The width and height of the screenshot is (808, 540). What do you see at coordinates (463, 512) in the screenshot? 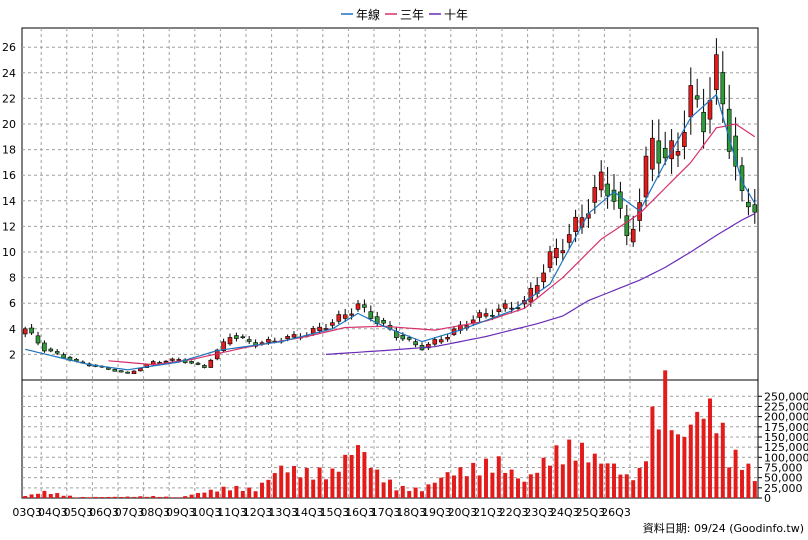
I see `x-tick-label: 20Q3` at bounding box center [463, 512].